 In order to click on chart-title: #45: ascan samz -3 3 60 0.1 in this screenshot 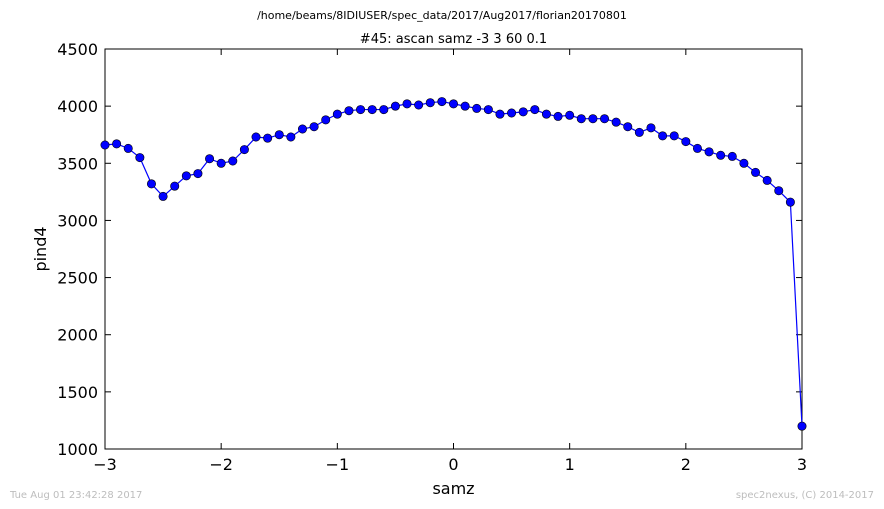, I will do `click(453, 39)`.